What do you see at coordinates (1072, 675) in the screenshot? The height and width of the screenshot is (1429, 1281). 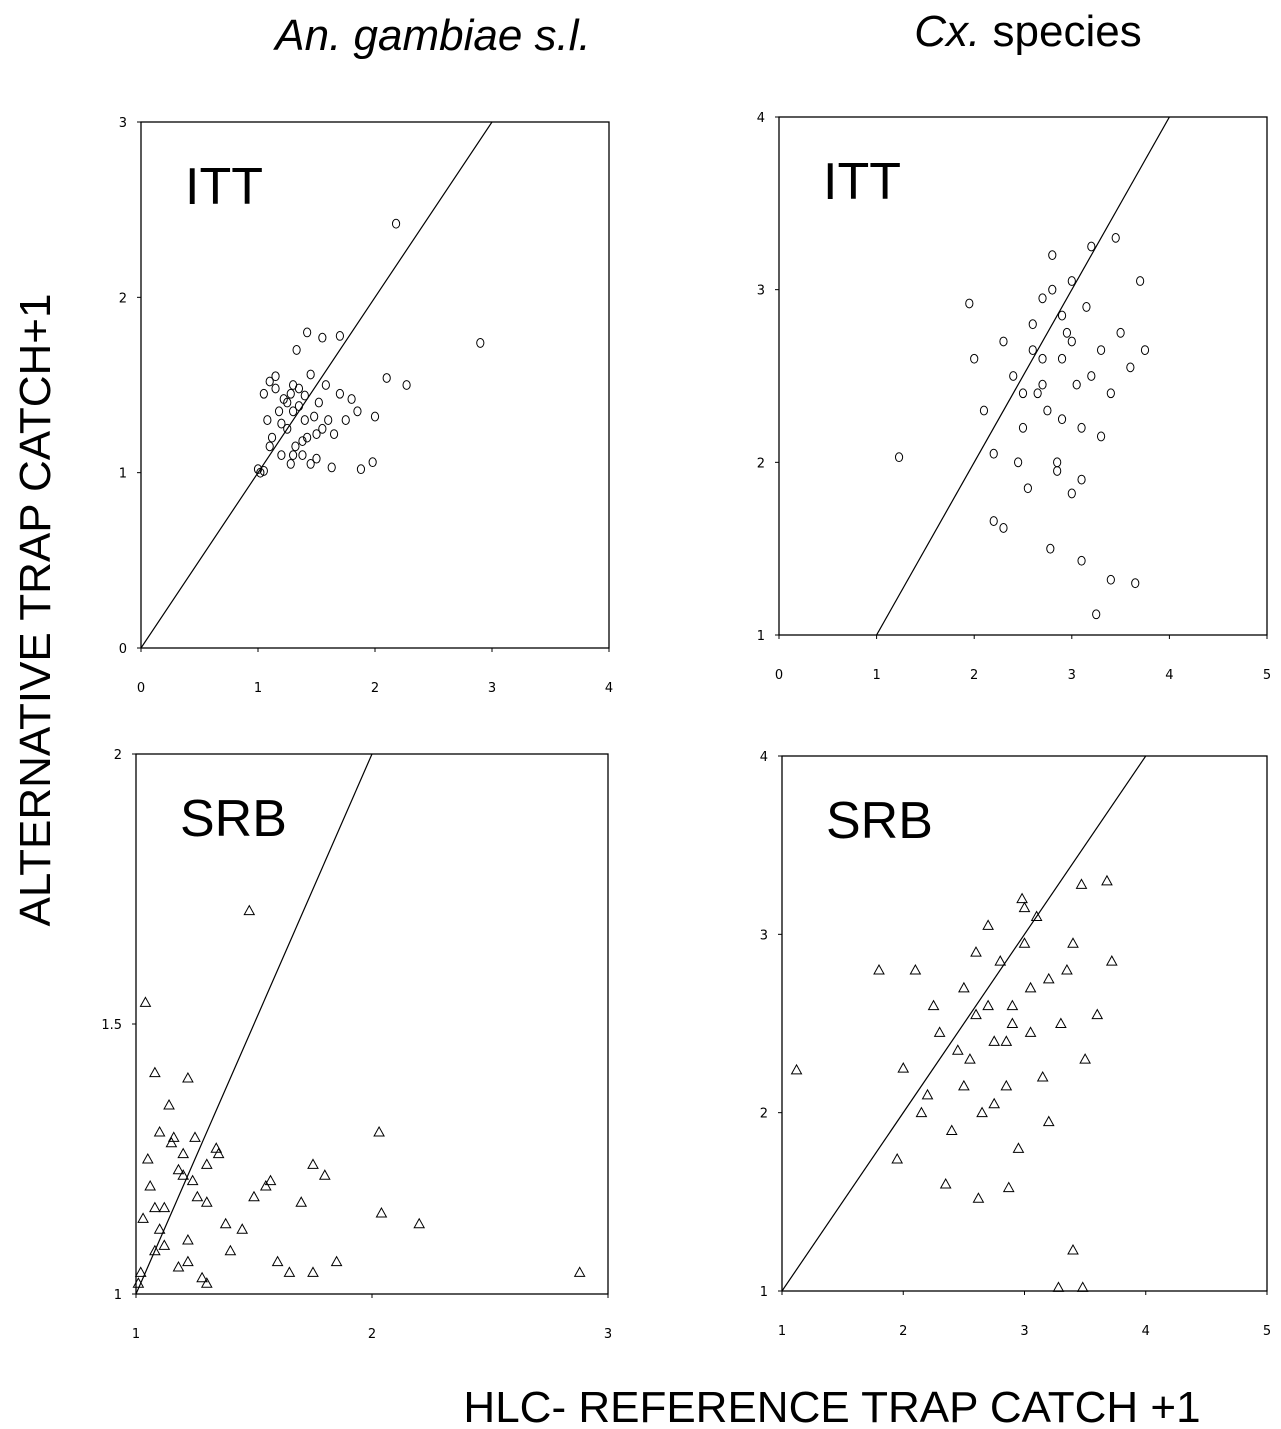 I see `x-tick-label: 3` at bounding box center [1072, 675].